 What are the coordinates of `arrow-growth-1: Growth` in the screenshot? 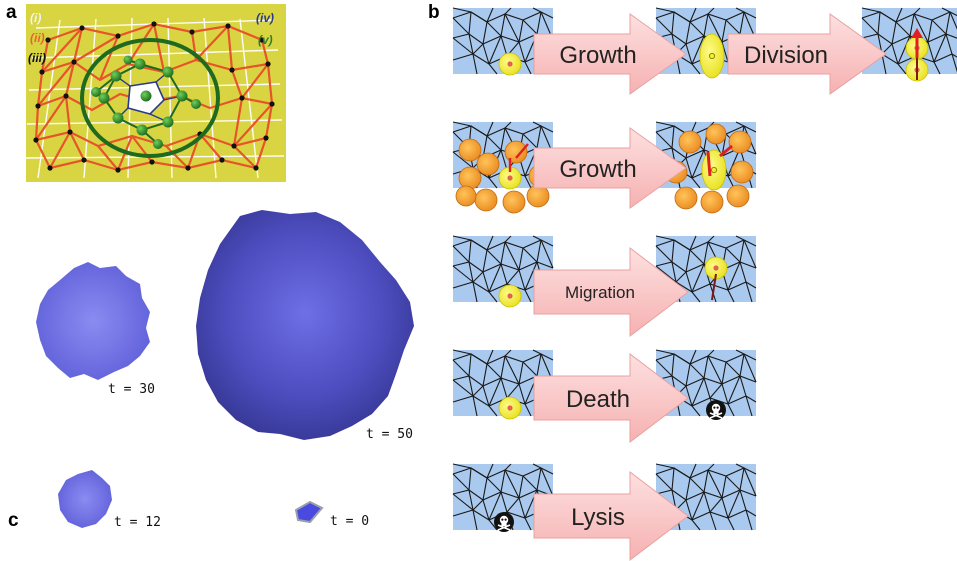 It's located at (610, 54).